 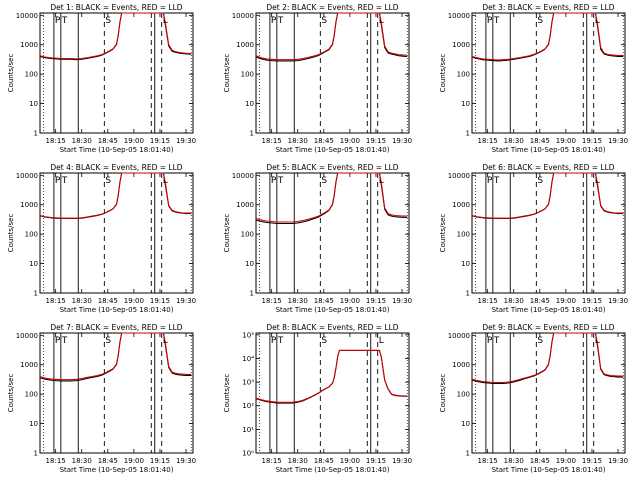 What do you see at coordinates (248, 383) in the screenshot?
I see `y-tick-label: 10³` at bounding box center [248, 383].